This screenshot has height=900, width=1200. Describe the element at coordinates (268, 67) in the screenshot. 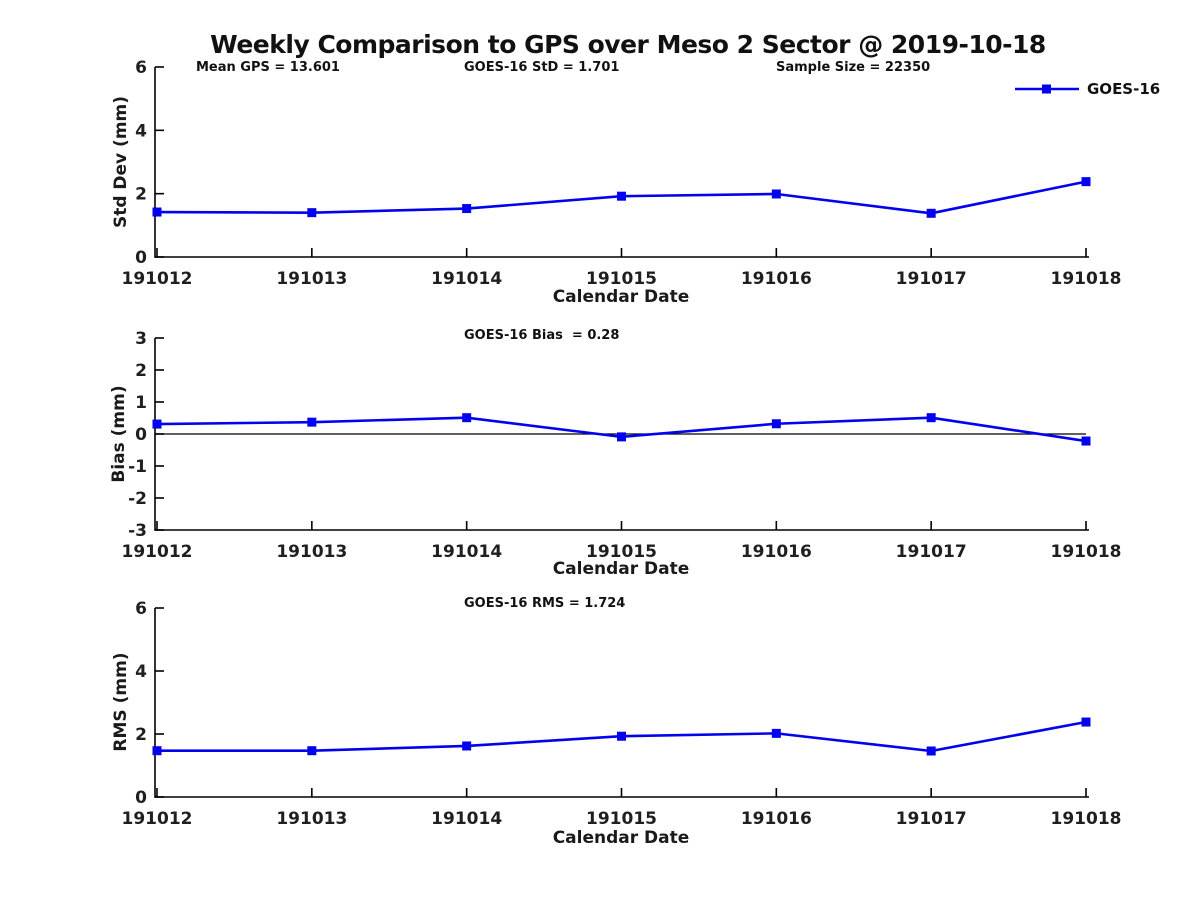

I see `annotation-mean-gps: Mean GPS = 13.601` at that location.